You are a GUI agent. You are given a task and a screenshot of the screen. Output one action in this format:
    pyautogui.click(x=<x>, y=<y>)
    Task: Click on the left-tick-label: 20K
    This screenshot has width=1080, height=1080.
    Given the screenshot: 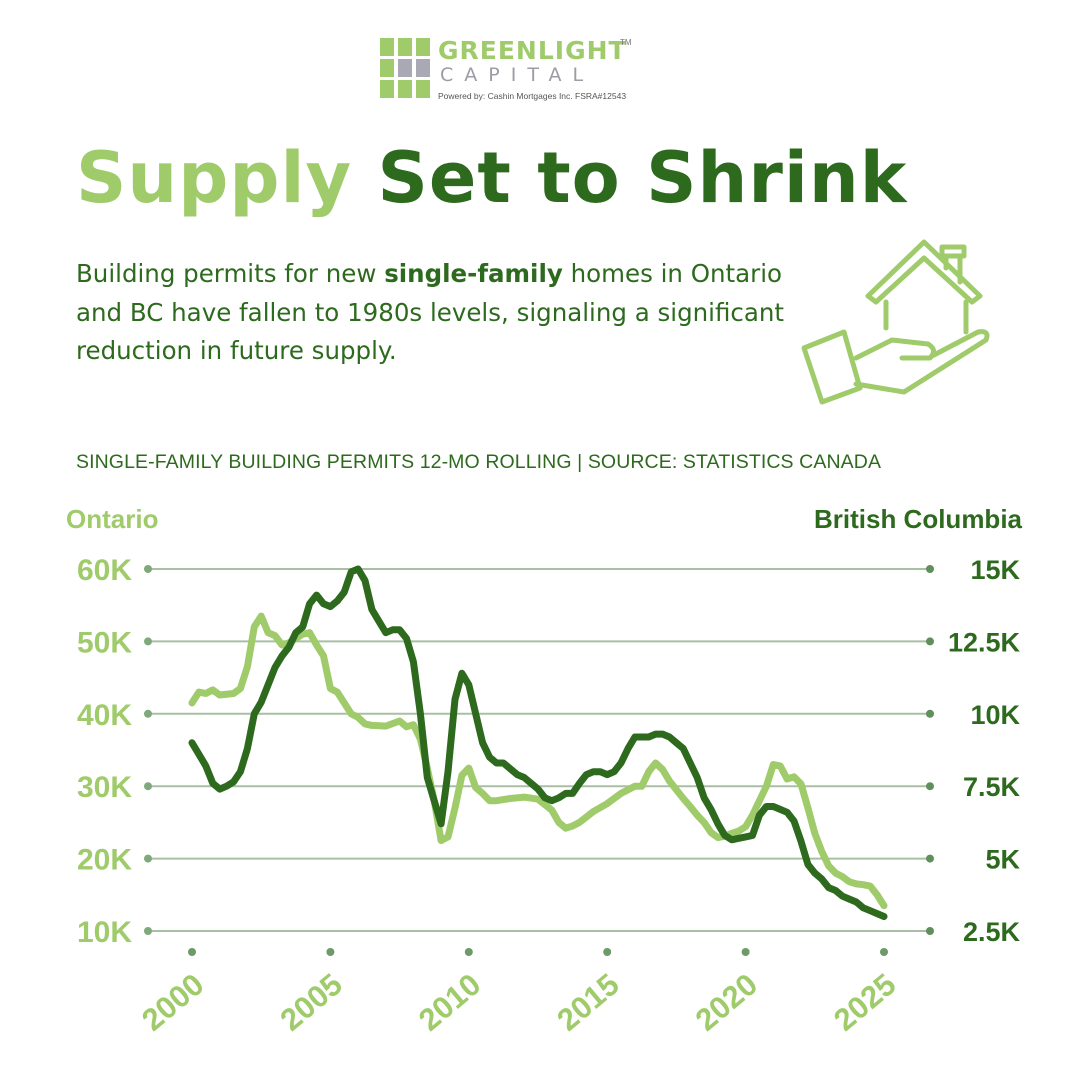 What is the action you would take?
    pyautogui.click(x=104, y=860)
    